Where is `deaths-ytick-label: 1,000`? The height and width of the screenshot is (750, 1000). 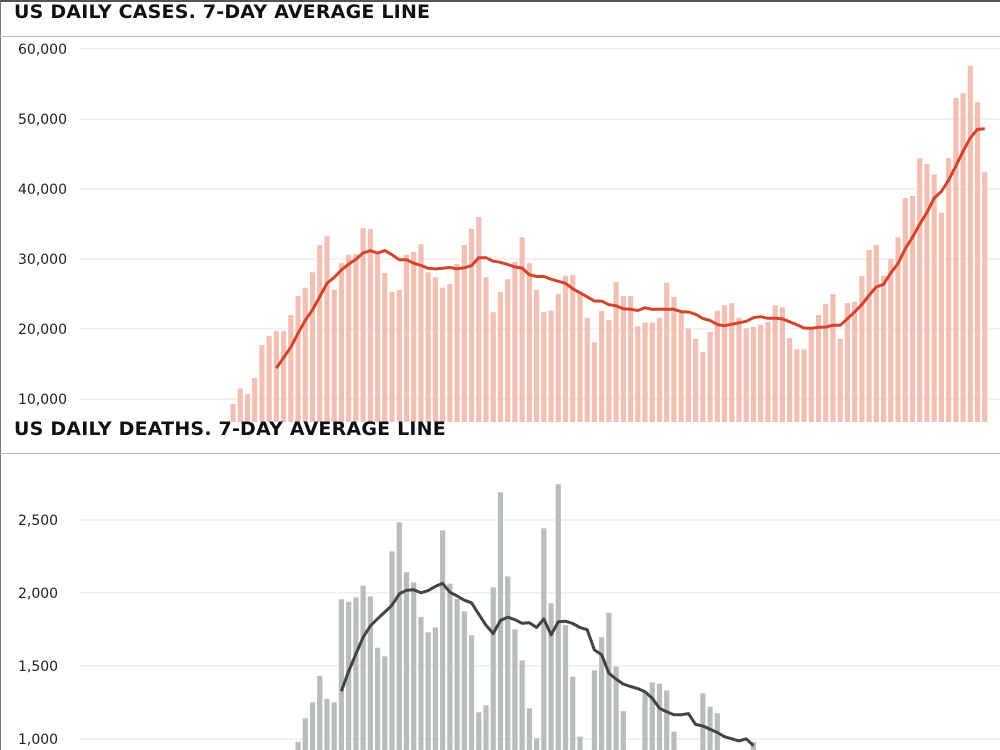
deaths-ytick-label: 1,000 is located at coordinates (38, 740).